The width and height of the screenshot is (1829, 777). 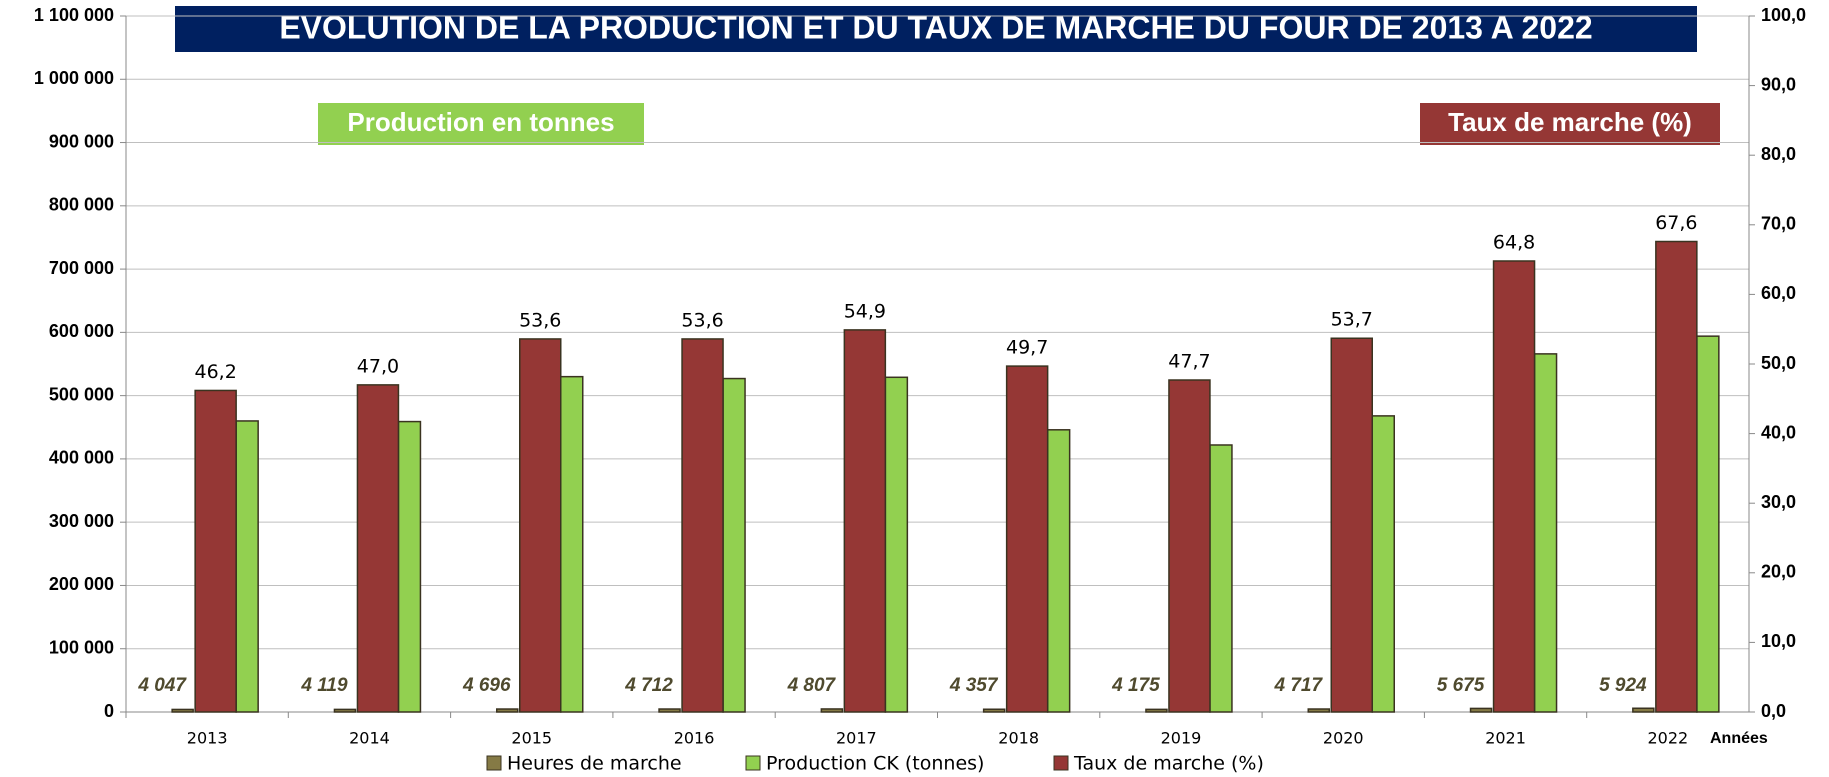 I want to click on y-tick-label: 400 000, so click(x=81, y=458).